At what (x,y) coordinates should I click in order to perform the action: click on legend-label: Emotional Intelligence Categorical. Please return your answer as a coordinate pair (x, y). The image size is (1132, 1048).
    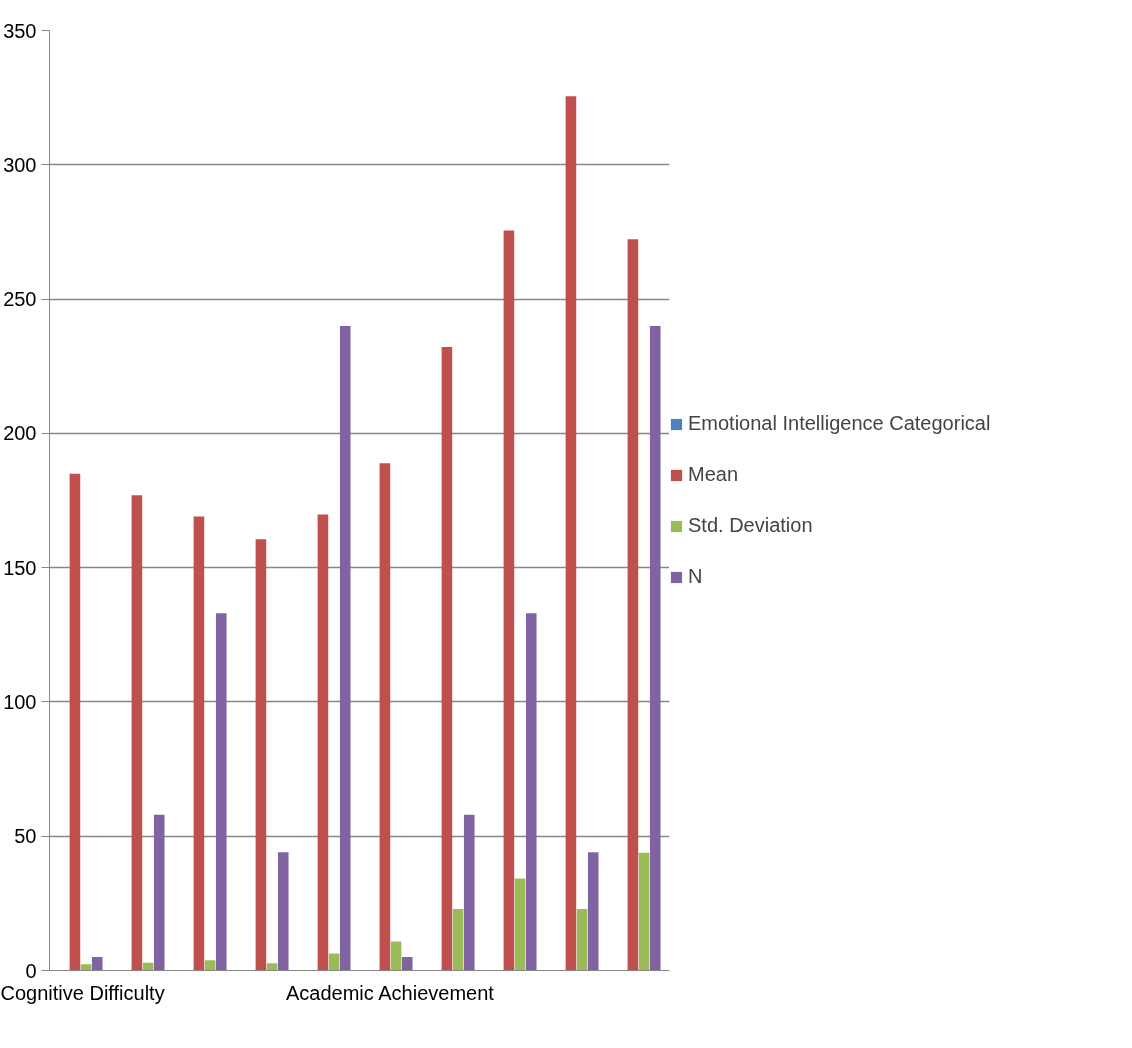
    Looking at the image, I should click on (839, 423).